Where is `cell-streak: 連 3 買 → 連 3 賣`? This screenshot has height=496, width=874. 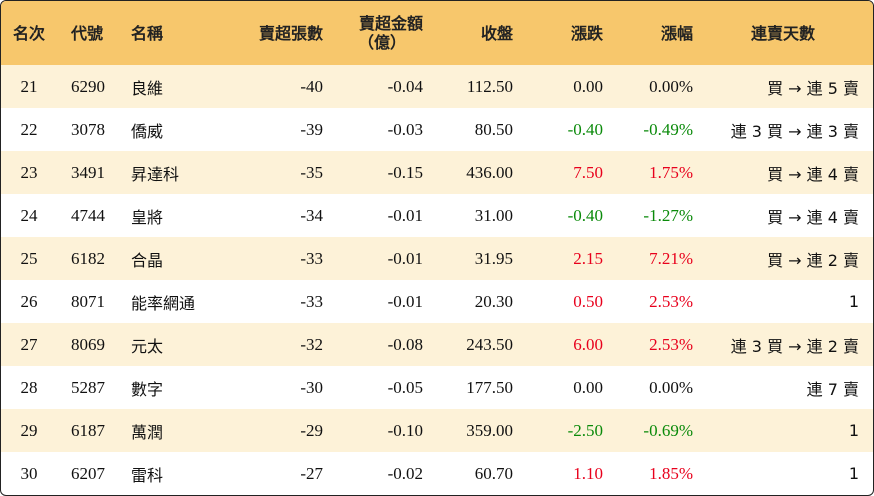 cell-streak: 連 3 買 → 連 3 賣 is located at coordinates (794, 131).